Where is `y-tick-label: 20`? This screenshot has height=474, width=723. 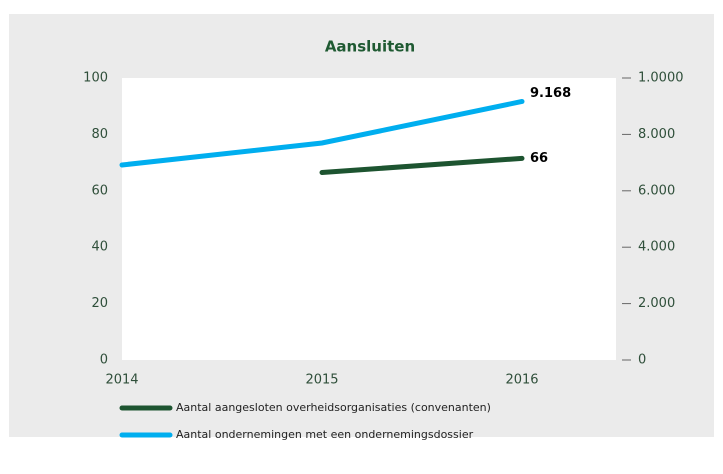 y-tick-label: 20 is located at coordinates (99, 303).